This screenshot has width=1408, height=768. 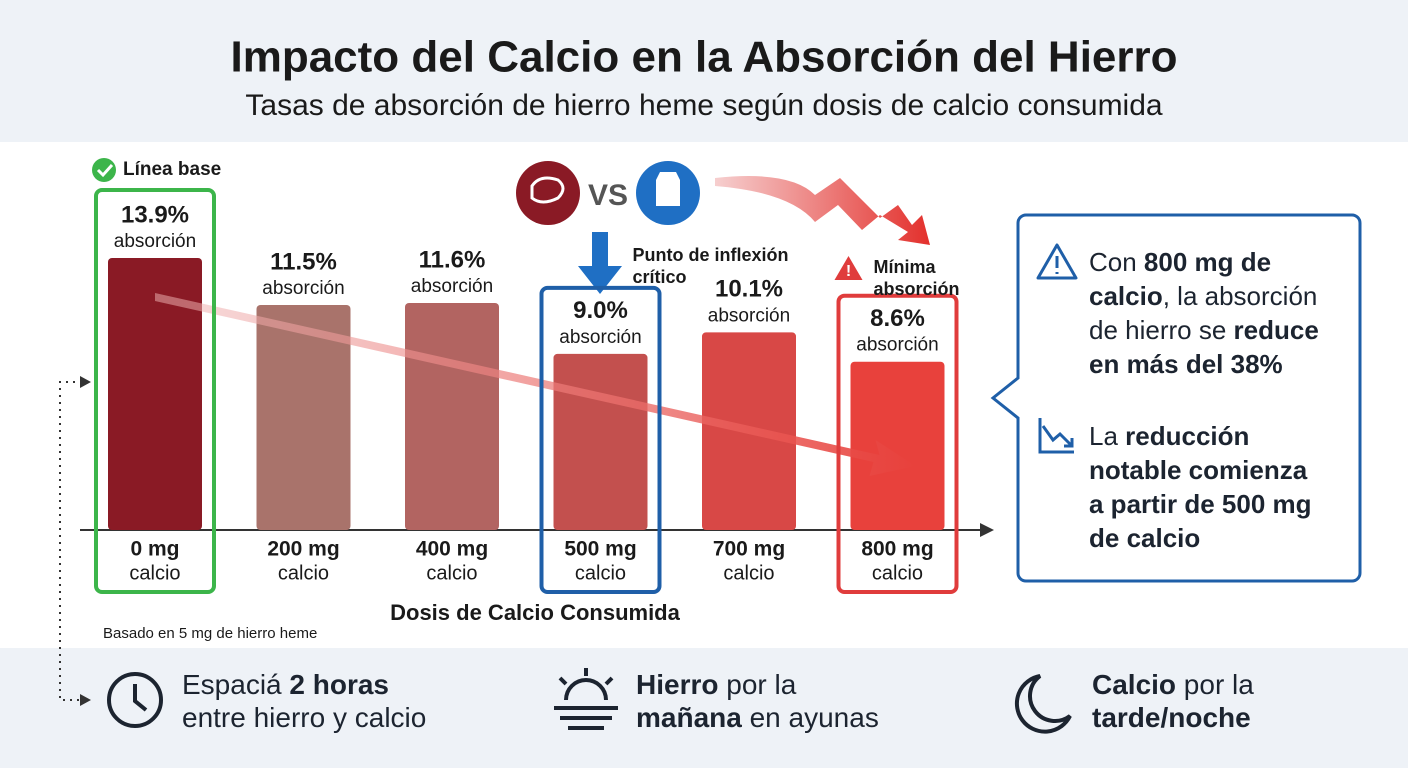 I want to click on x-tick-label: 400 mg, so click(x=452, y=549).